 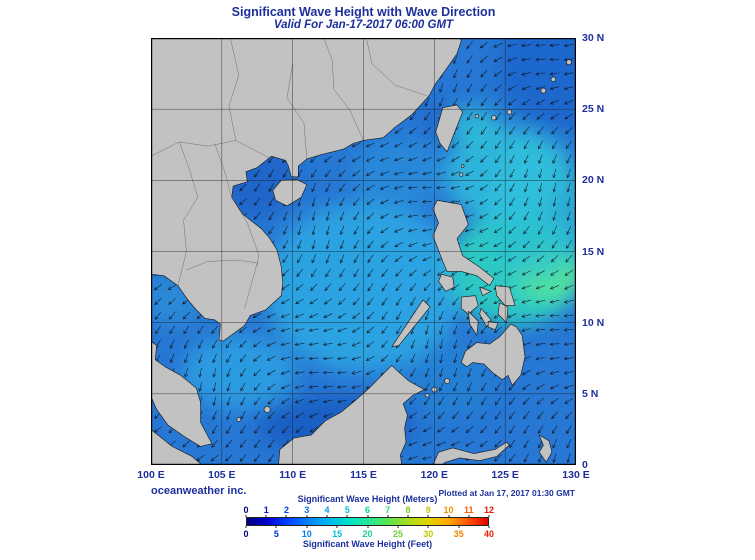 What do you see at coordinates (428, 510) in the screenshot?
I see `meters-tick-label: 9` at bounding box center [428, 510].